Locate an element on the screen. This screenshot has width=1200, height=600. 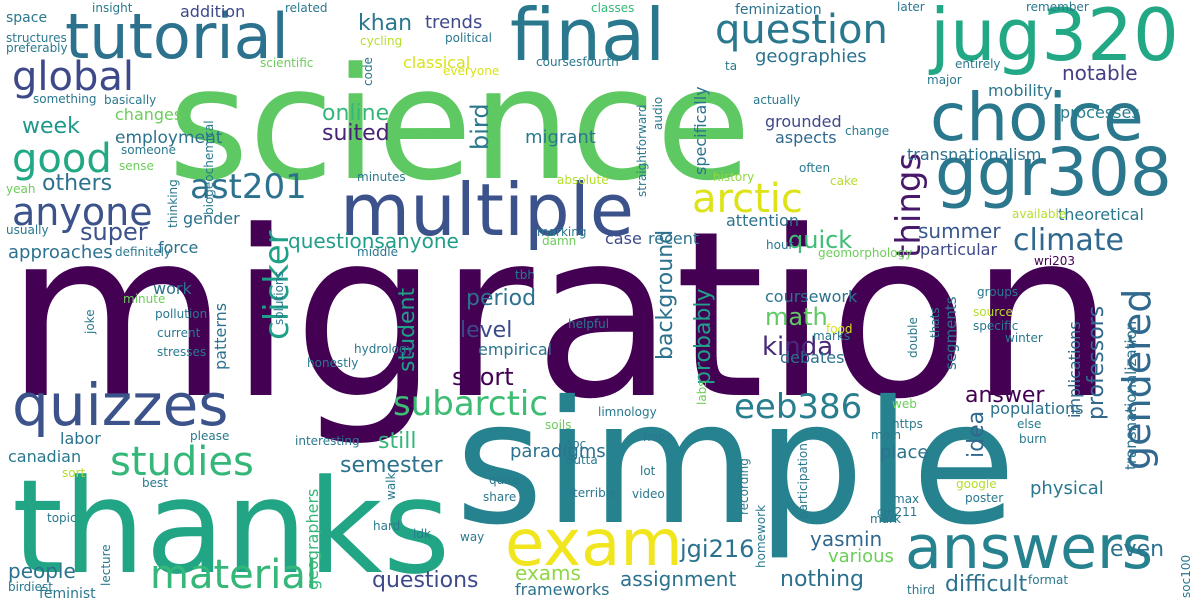
word-jgi216: jgi216 is located at coordinates (716, 549).